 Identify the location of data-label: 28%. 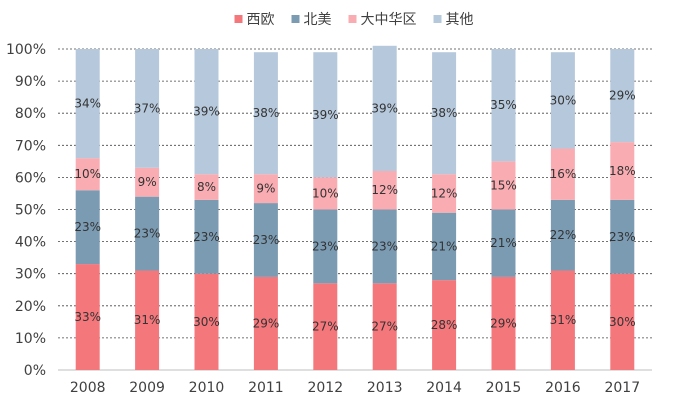
(444, 325).